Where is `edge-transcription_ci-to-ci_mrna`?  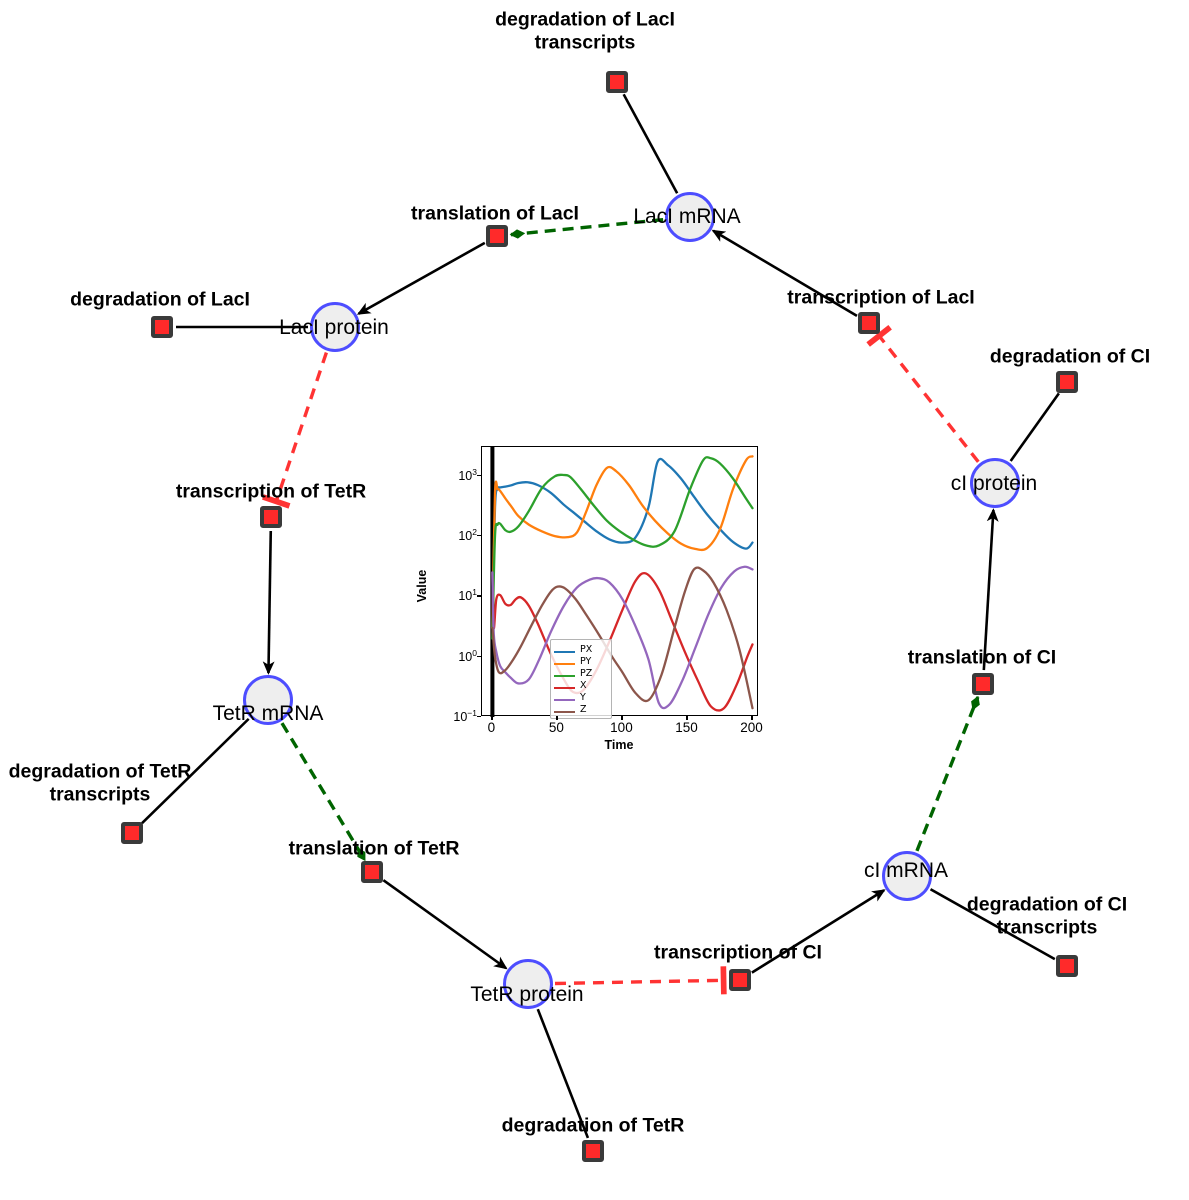
edge-transcription_ci-to-ci_mrna is located at coordinates (818, 931).